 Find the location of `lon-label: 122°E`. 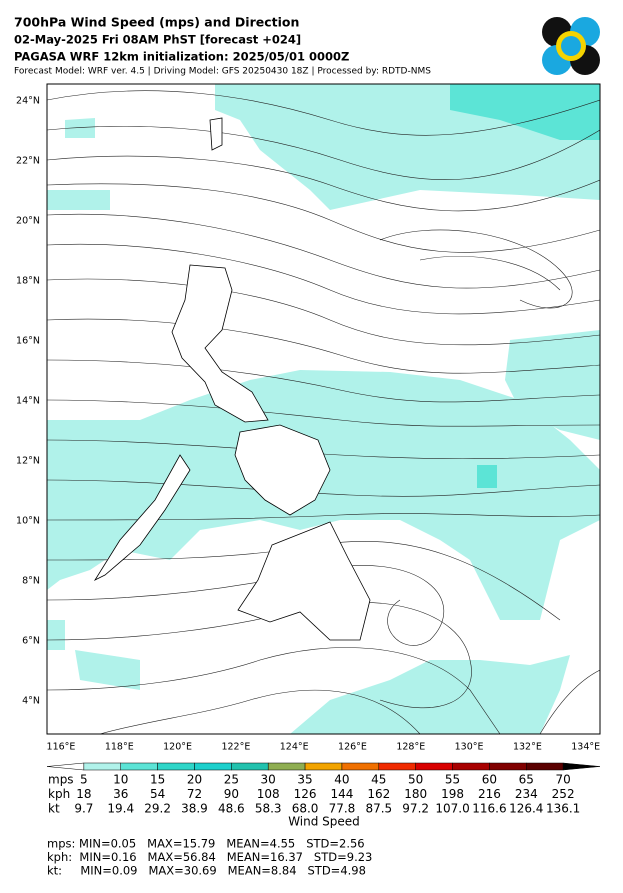

lon-label: 122°E is located at coordinates (235, 747).